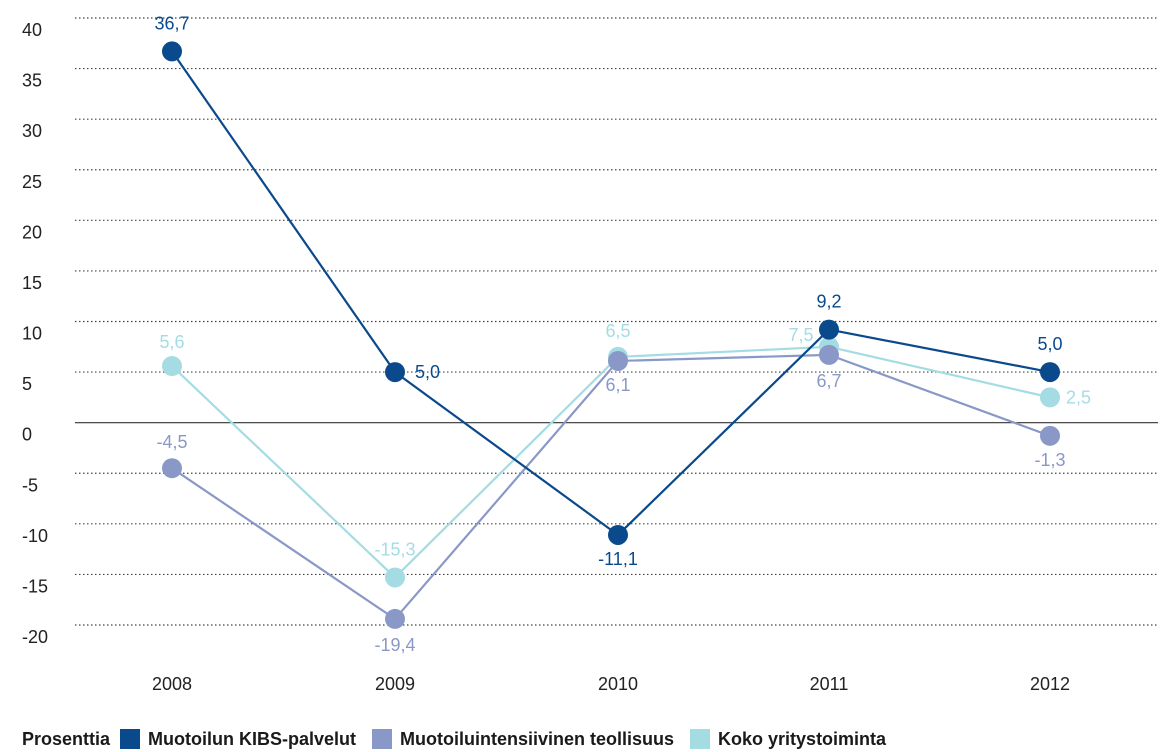  Describe the element at coordinates (395, 684) in the screenshot. I see `x-tick-label: 2009` at that location.